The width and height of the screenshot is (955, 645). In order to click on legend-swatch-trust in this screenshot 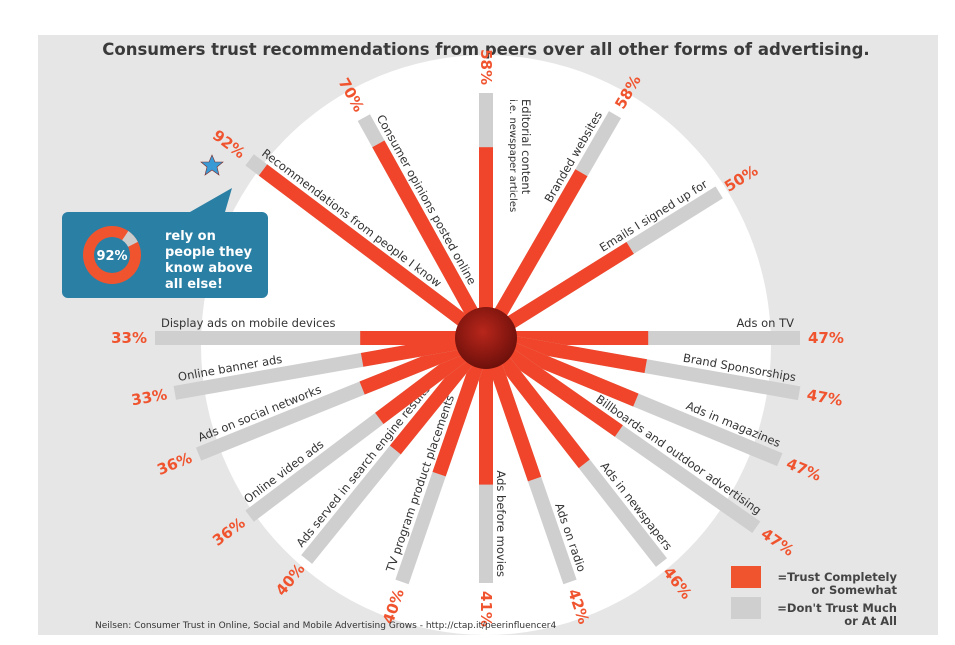, I will do `click(746, 577)`.